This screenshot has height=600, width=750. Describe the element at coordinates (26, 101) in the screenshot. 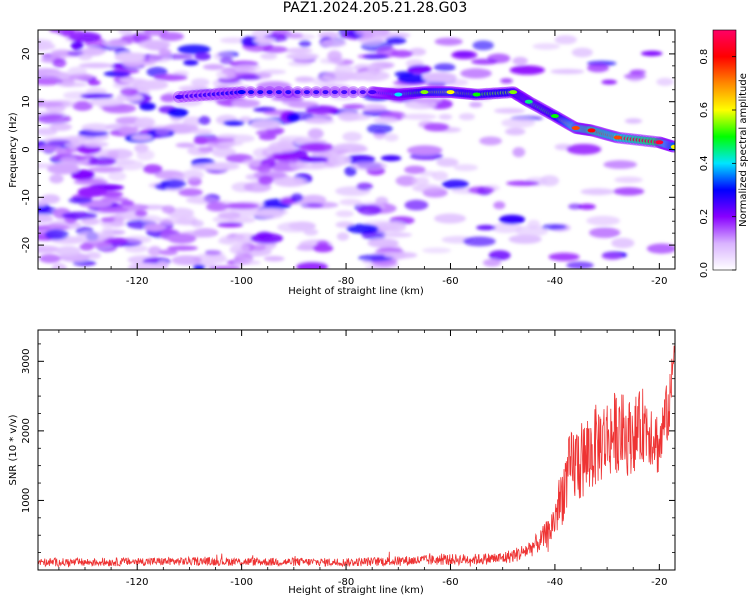

I see `spectrogram-y-tick-label: 10` at that location.